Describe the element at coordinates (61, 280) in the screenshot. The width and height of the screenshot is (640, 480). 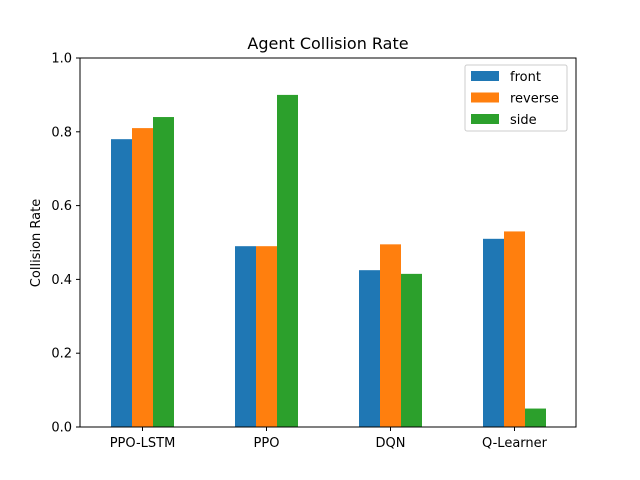
I see `y-tick-label: 0.4` at that location.